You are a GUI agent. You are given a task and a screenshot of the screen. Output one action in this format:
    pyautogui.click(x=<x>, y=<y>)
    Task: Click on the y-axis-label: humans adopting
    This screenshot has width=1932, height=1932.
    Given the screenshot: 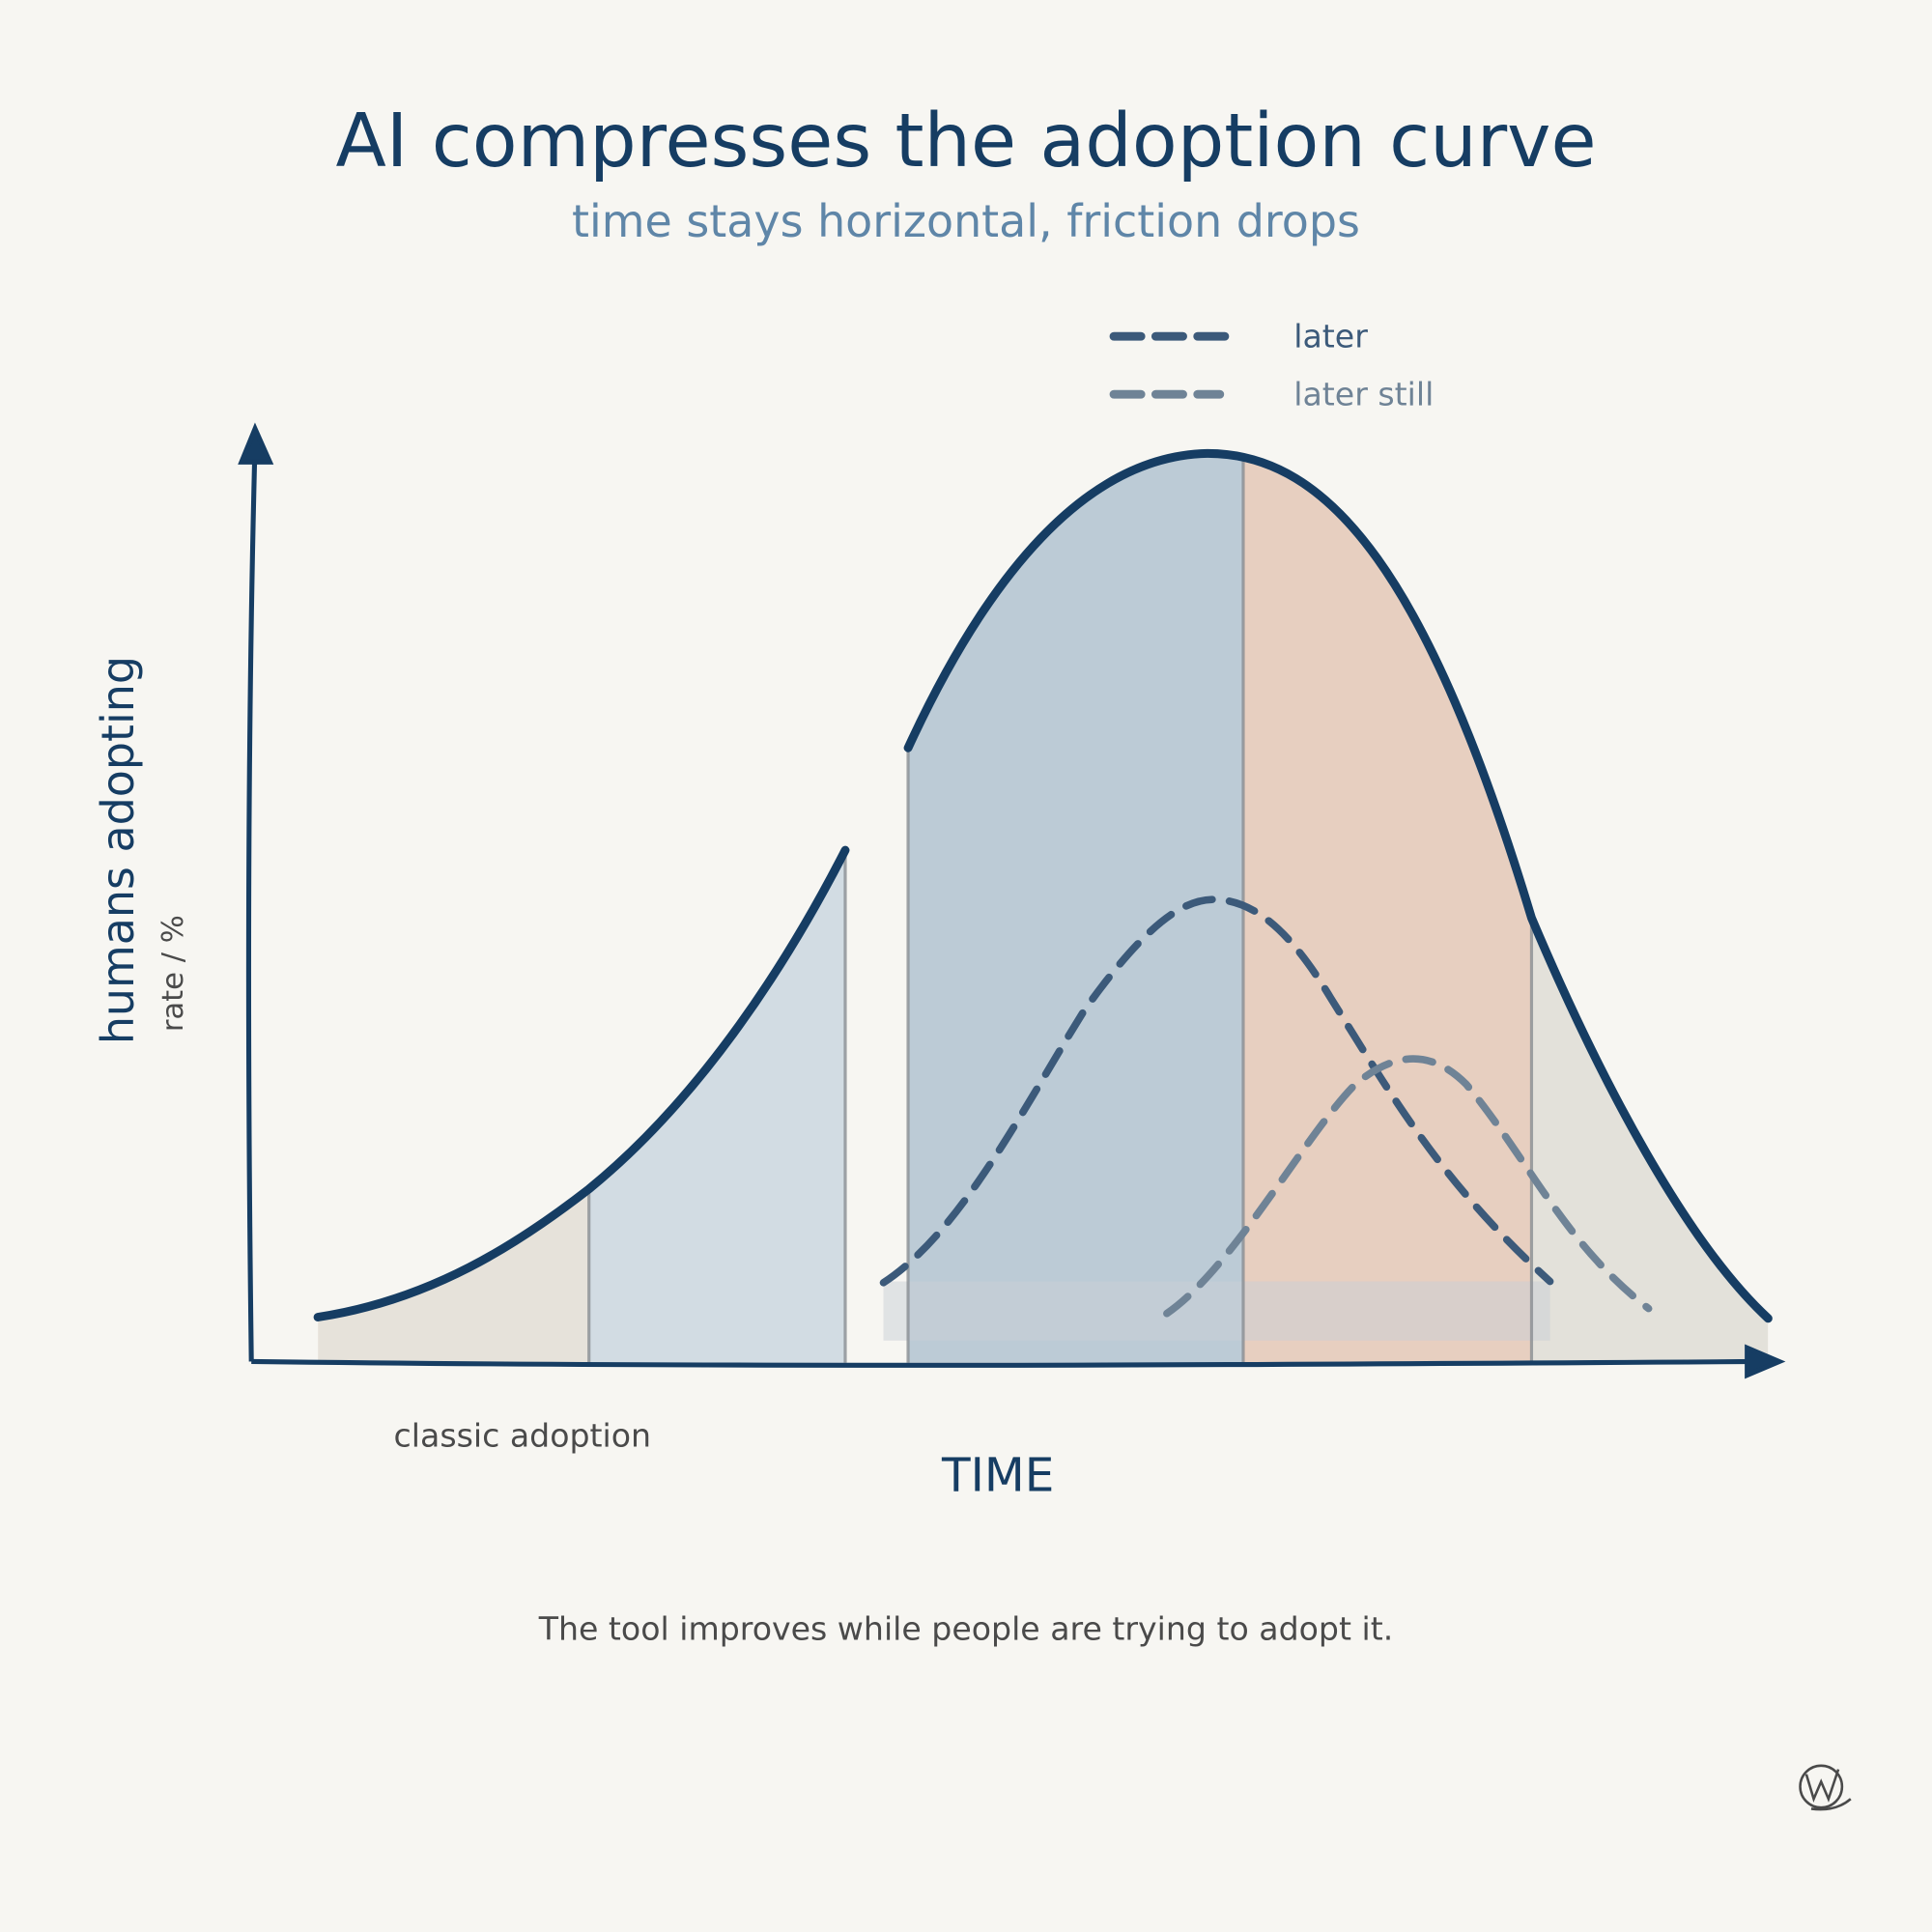 What is the action you would take?
    pyautogui.click(x=118, y=850)
    